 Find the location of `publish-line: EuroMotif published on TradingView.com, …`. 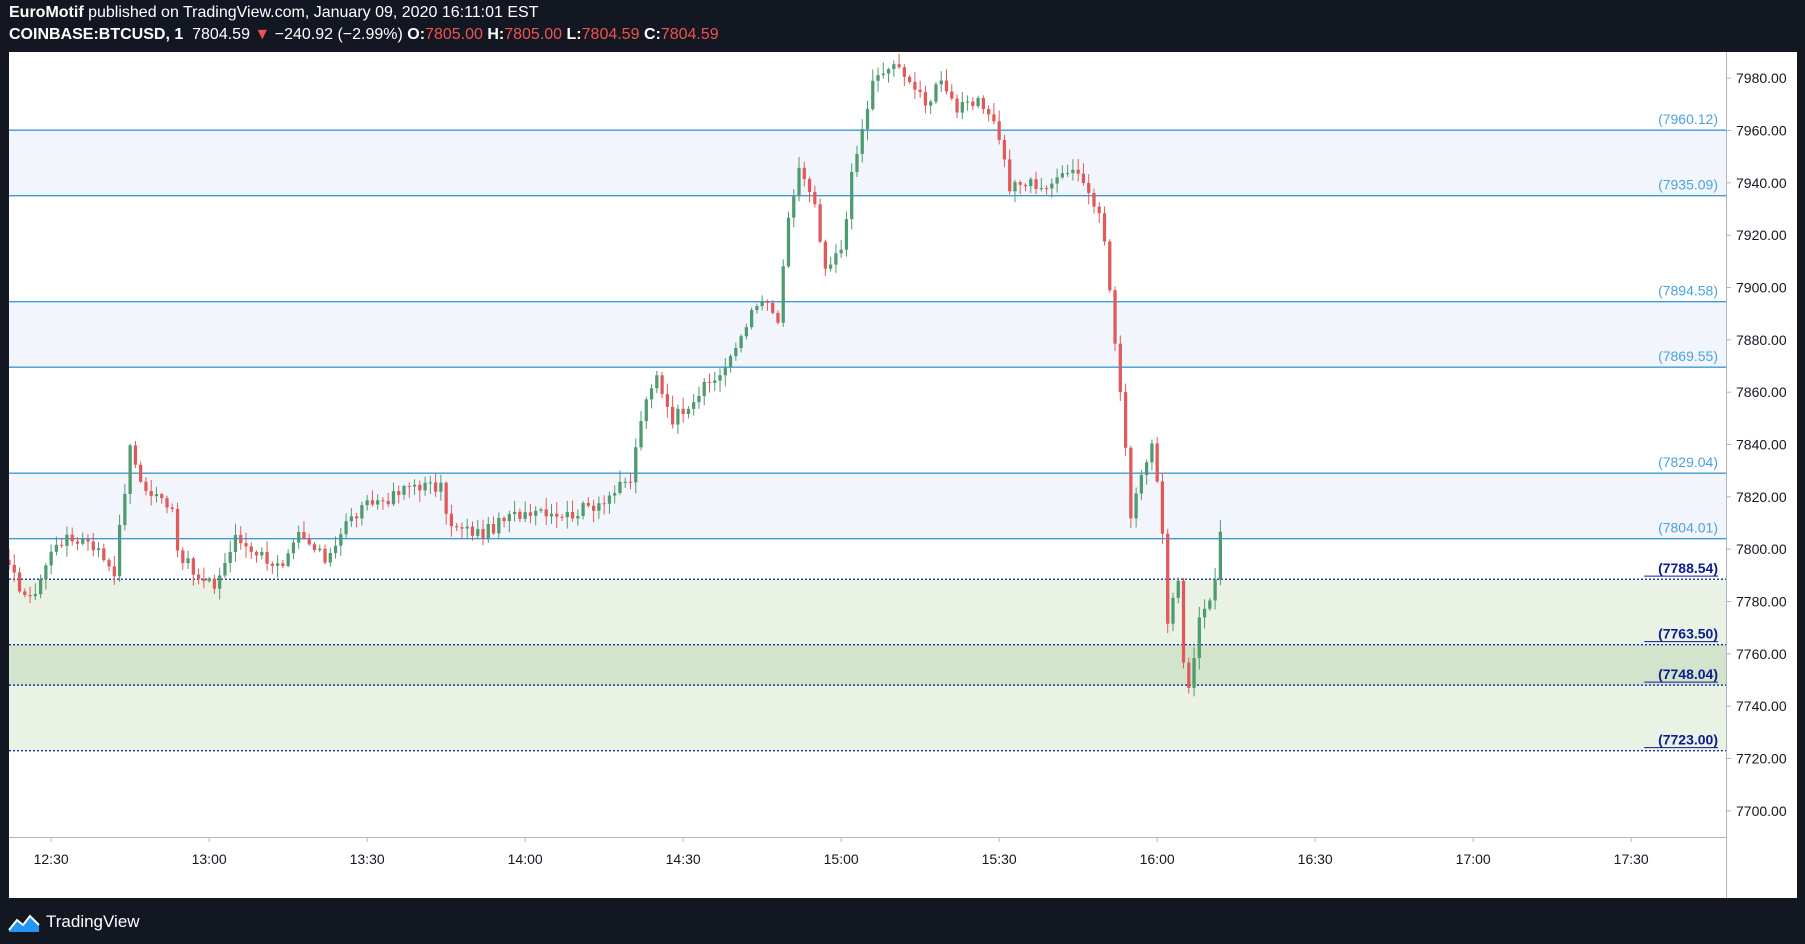

publish-line: EuroMotif published on TradingView.com, … is located at coordinates (899, 13).